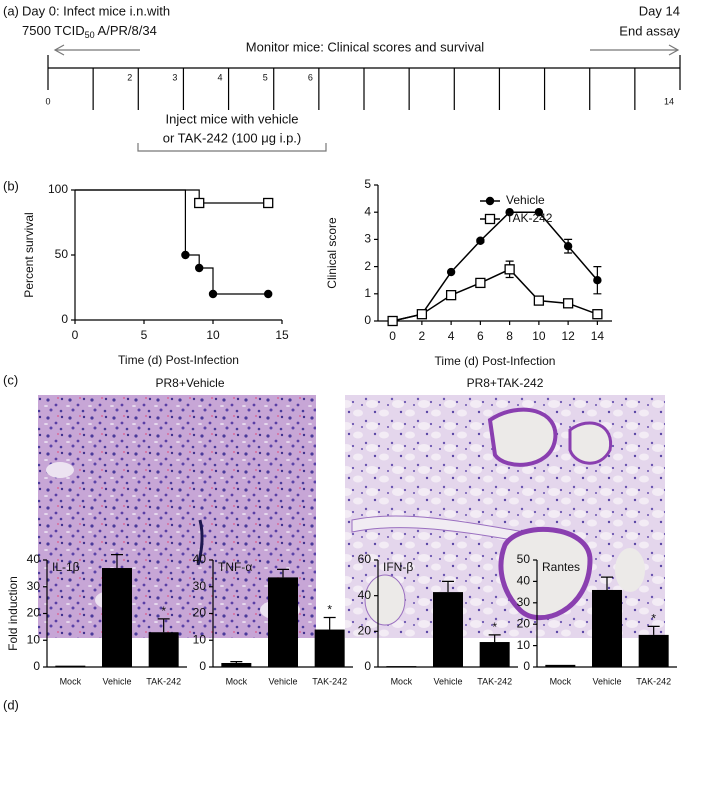 The image size is (705, 798). Describe the element at coordinates (367, 211) in the screenshot. I see `y-tick-label: 4` at that location.